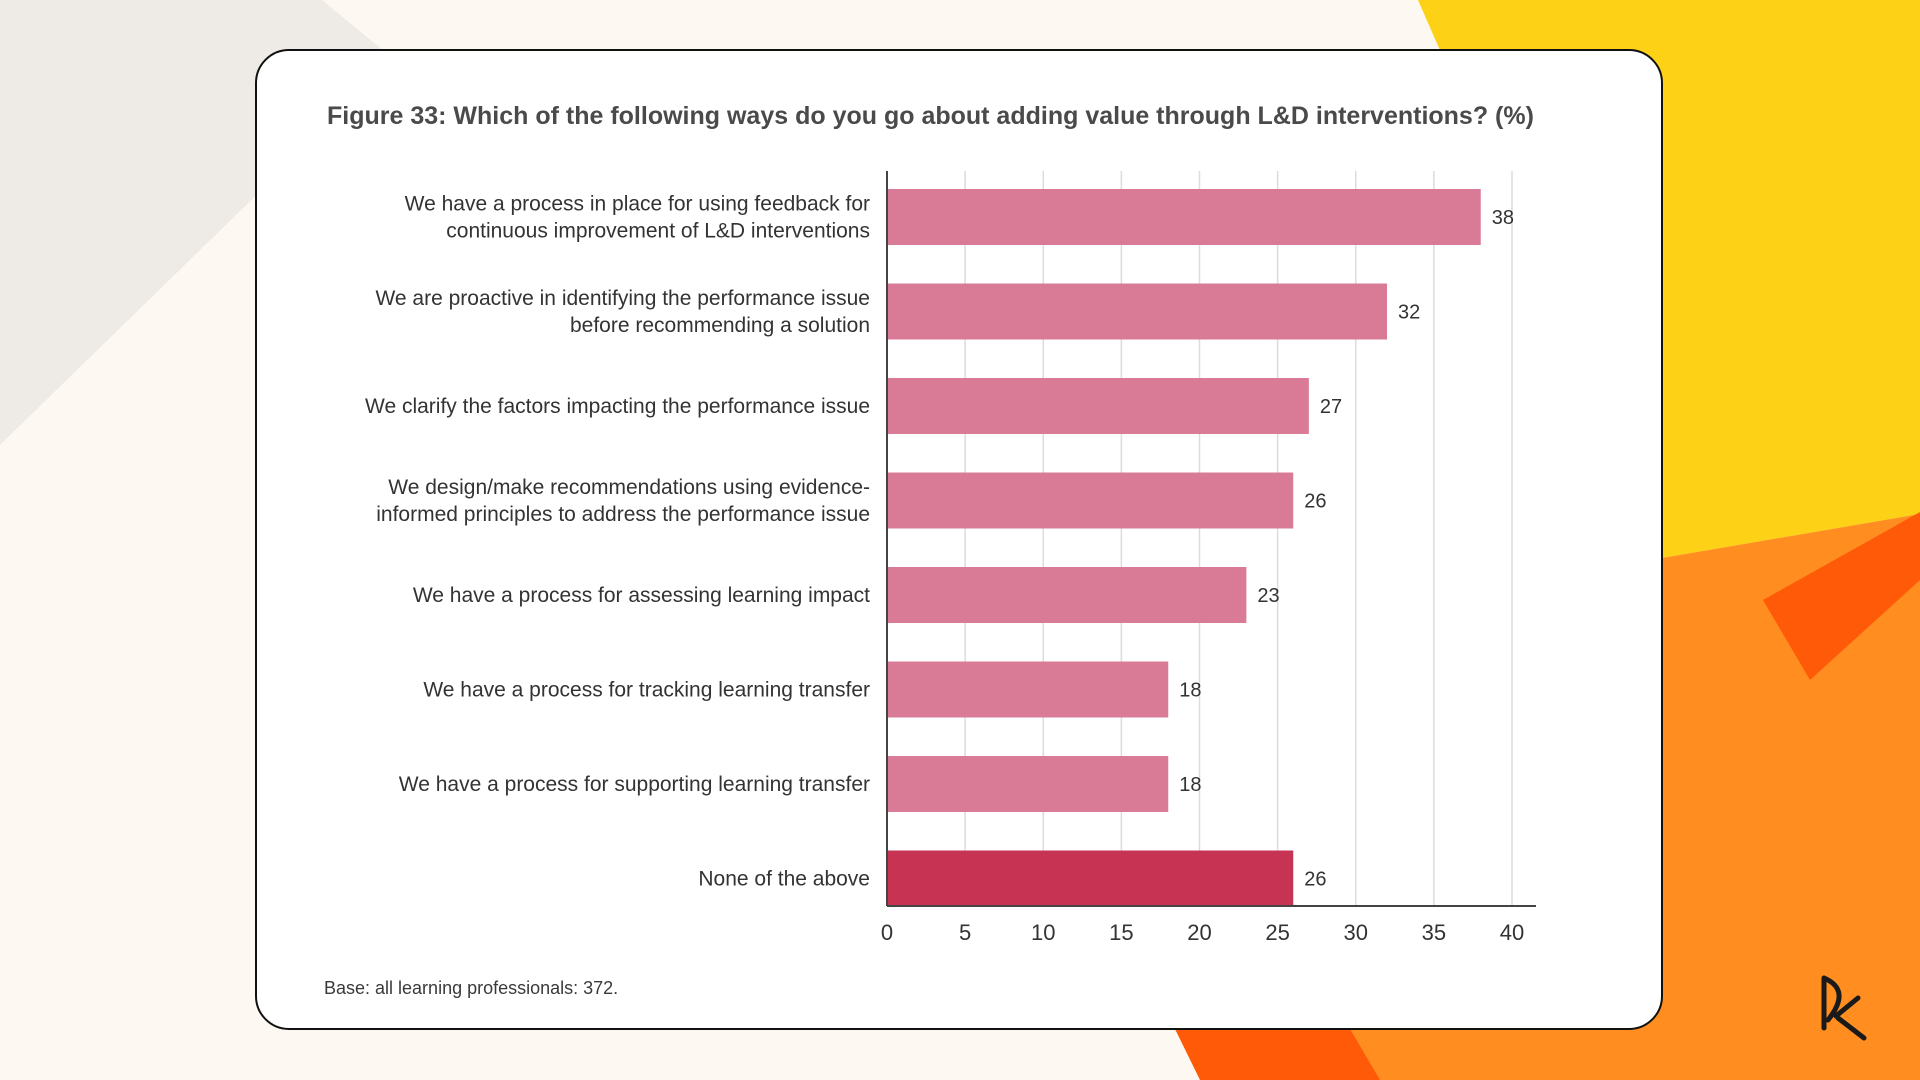 This screenshot has width=1920, height=1080. I want to click on x-tick-label: 0, so click(887, 932).